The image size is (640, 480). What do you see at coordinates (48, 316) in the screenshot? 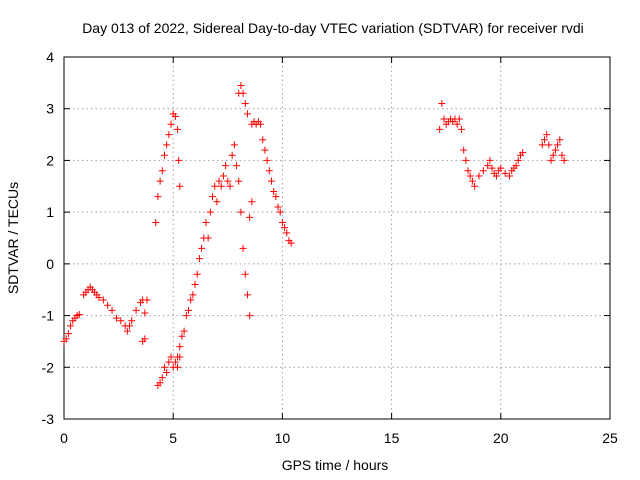
I see `y-tick-label: -1` at bounding box center [48, 316].